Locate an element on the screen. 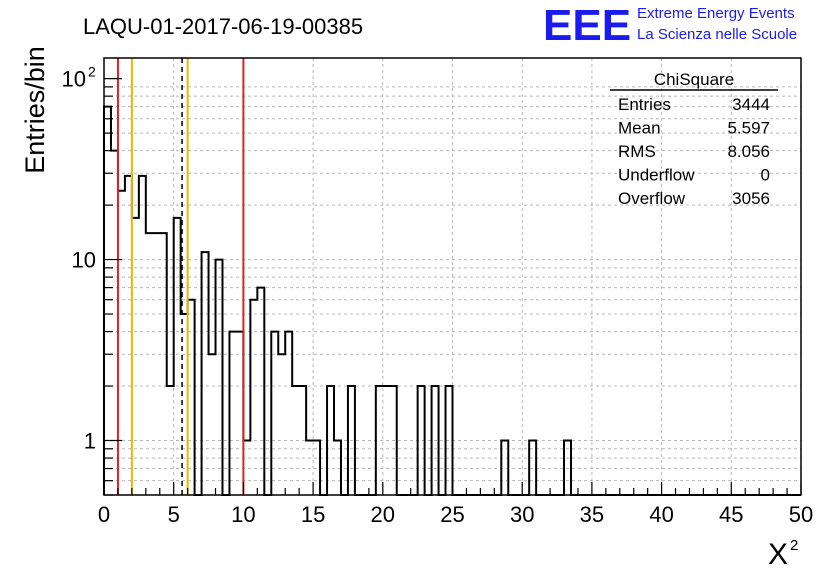  x-axis-label-superscript: 2 is located at coordinates (794, 545).